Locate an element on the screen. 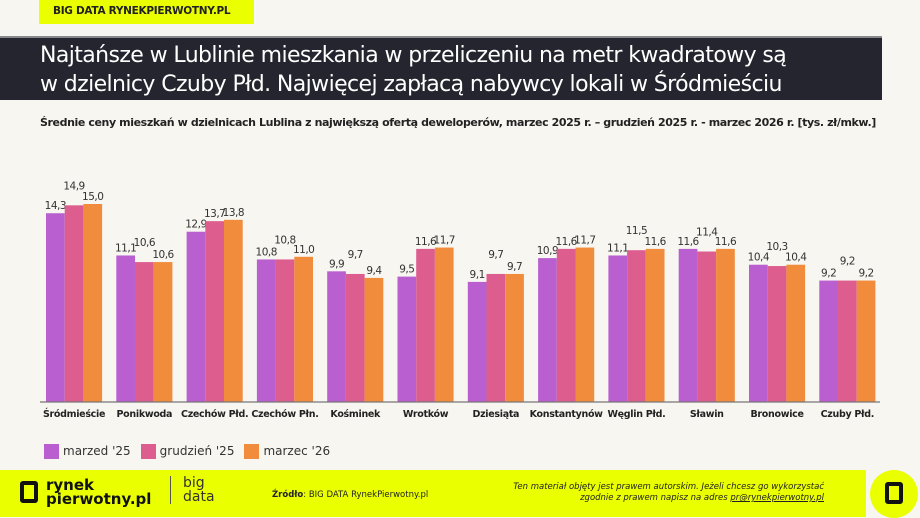 The height and width of the screenshot is (518, 920). legend-item: grudzień '25 is located at coordinates (187, 451).